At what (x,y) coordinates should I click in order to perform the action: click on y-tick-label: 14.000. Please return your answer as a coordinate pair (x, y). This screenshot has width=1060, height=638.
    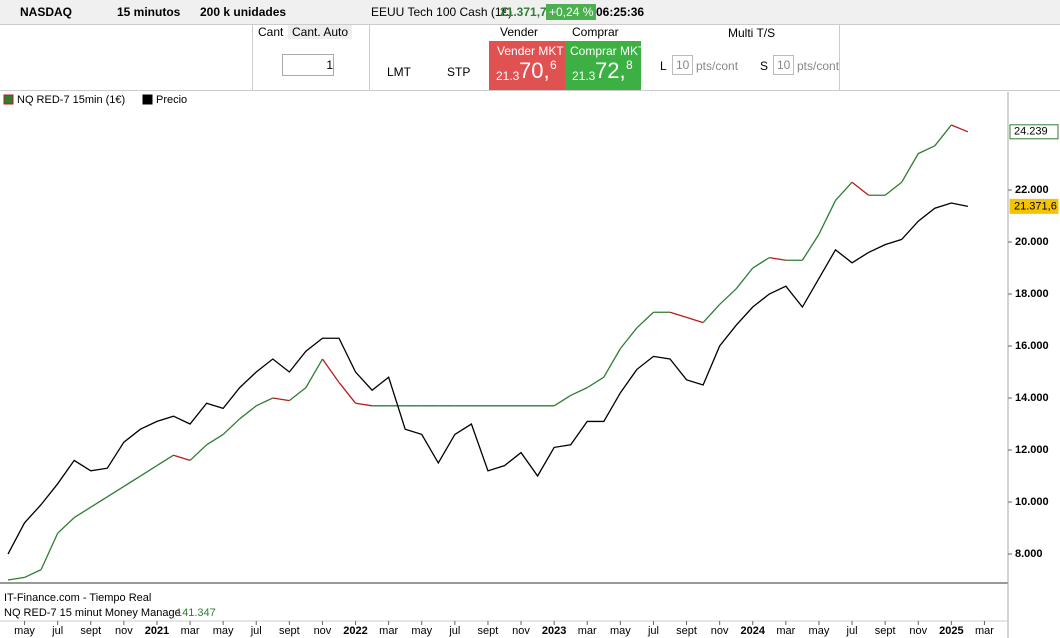
    Looking at the image, I should click on (1032, 398).